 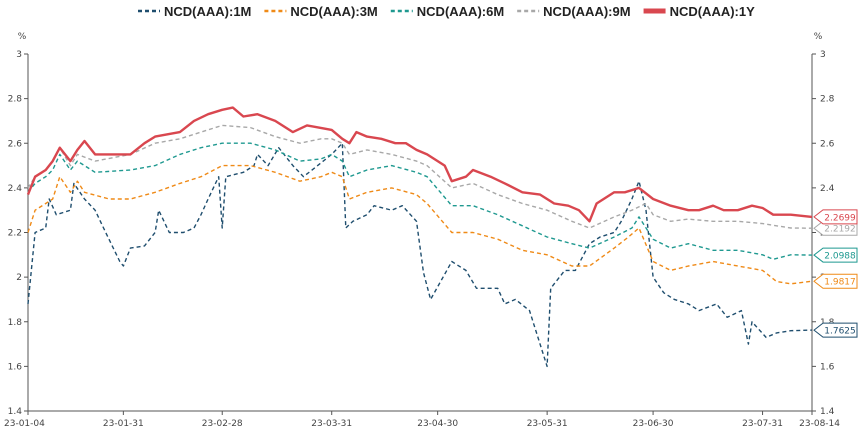 I want to click on legend-item-5: NCD(AAA):1Y, so click(x=699, y=11).